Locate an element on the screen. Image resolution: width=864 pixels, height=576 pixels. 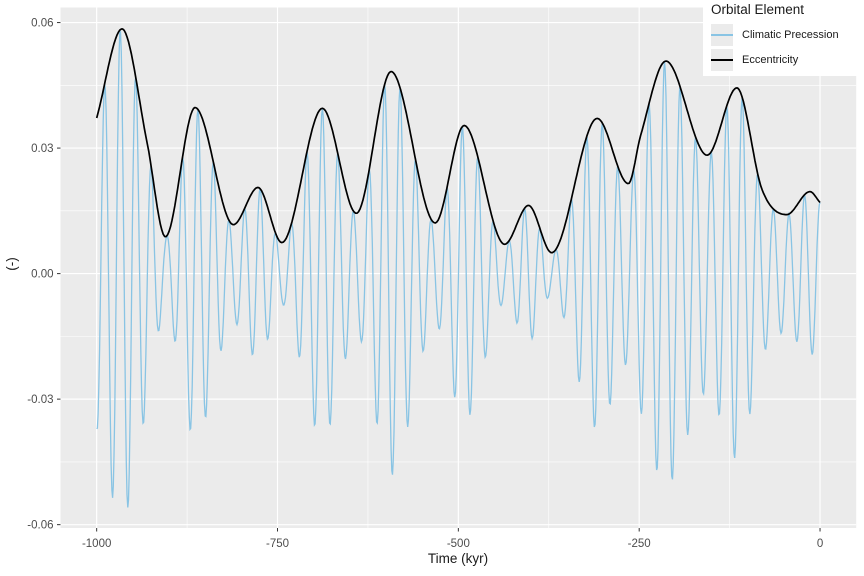
legend-title: Orbital Element is located at coordinates (758, 9).